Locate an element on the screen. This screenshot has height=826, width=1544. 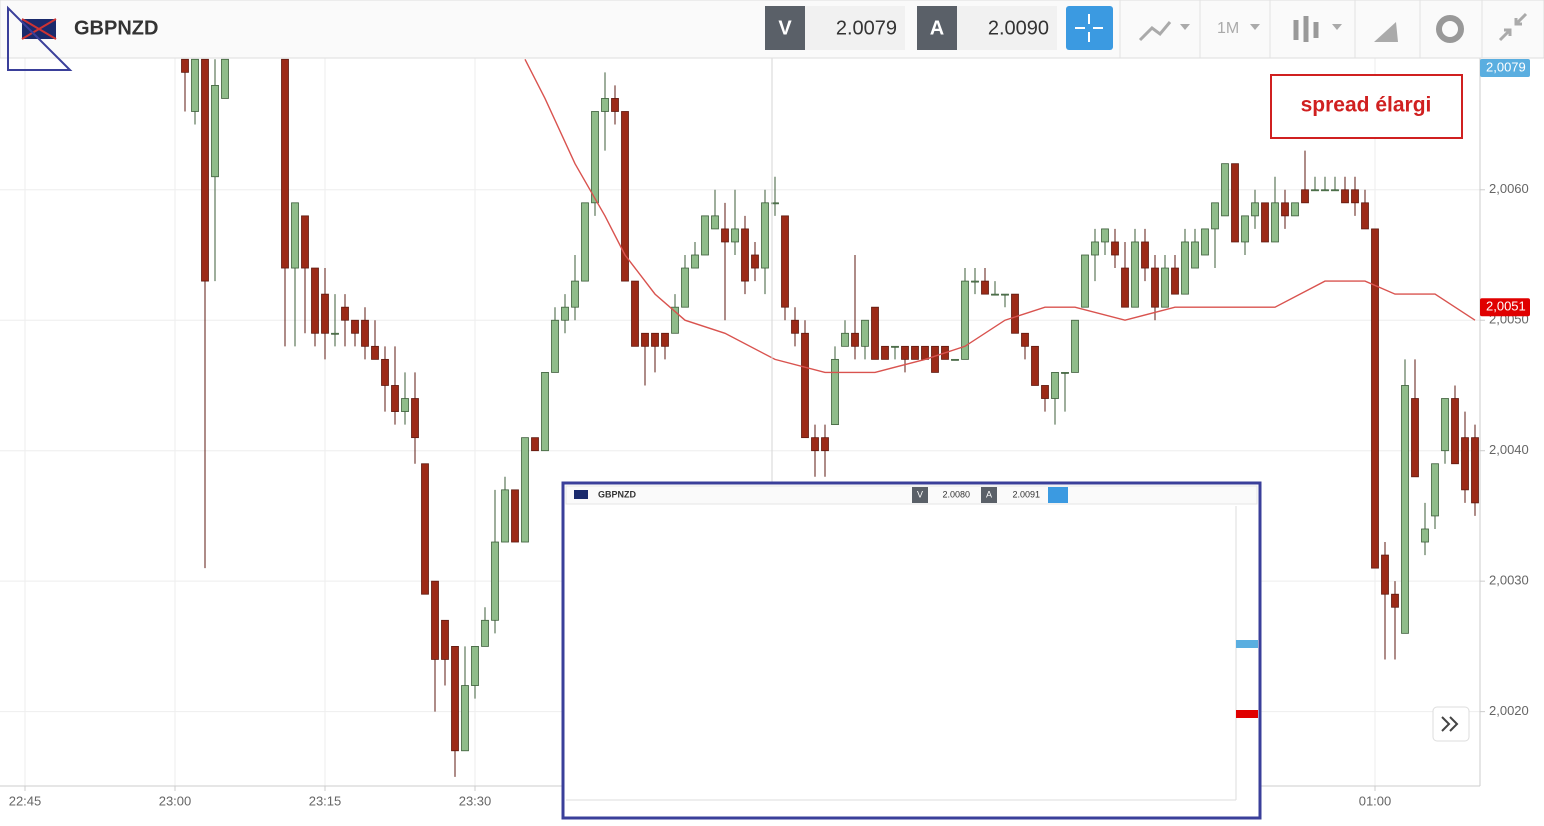
crosshair-button is located at coordinates (1089, 28).